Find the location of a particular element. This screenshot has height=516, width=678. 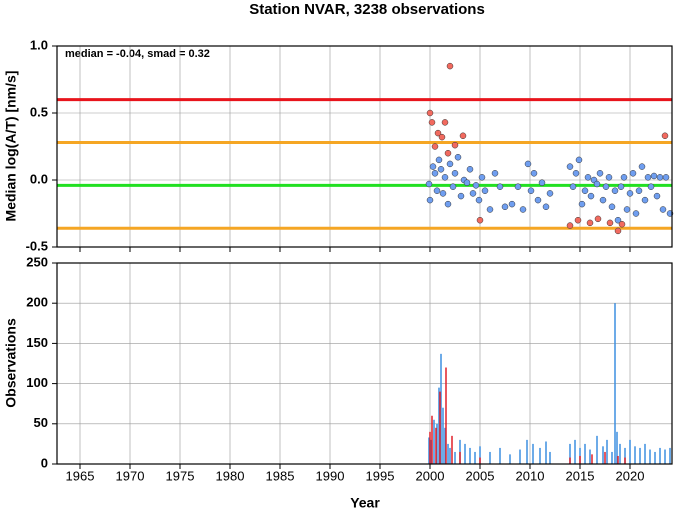

y-tick-label: 200 is located at coordinates (37, 302).